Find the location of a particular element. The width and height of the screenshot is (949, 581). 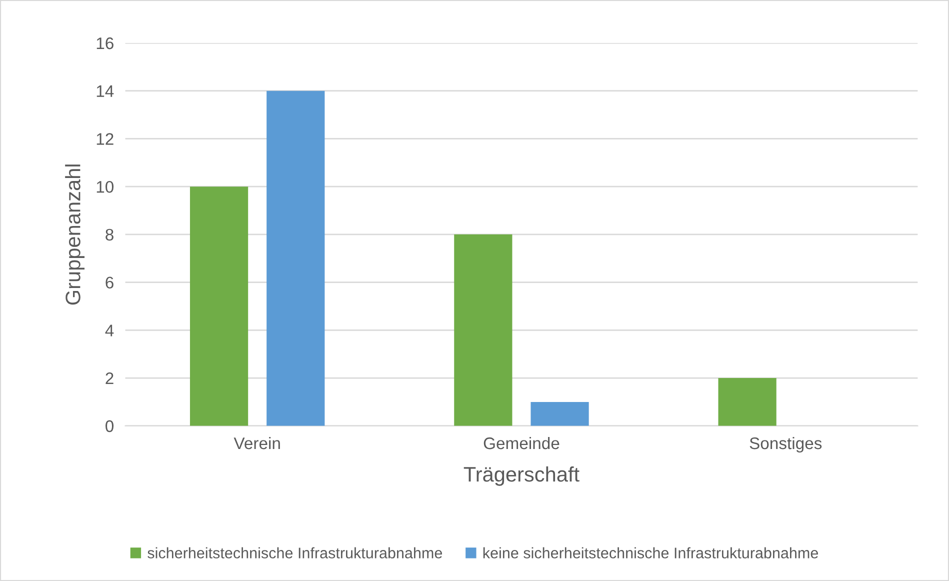

y-tick-label: 12 is located at coordinates (105, 139).